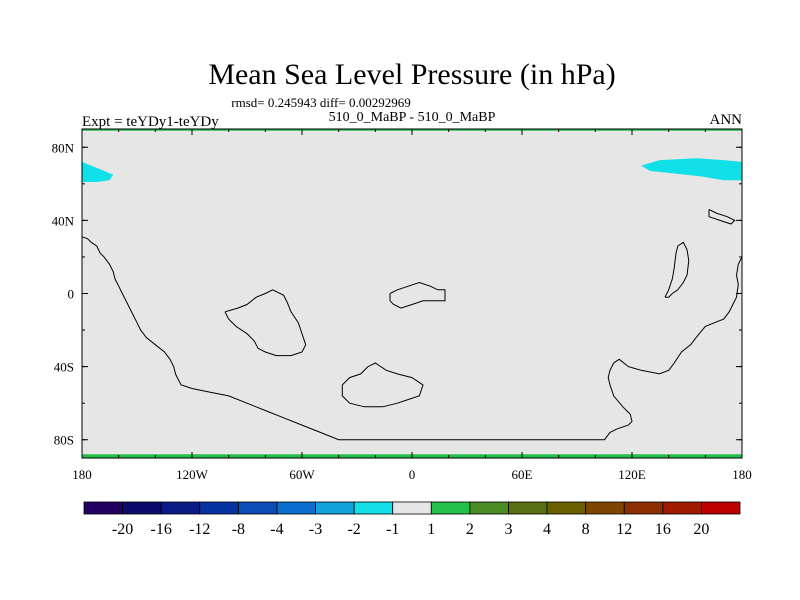 The height and width of the screenshot is (600, 800). What do you see at coordinates (412, 519) in the screenshot?
I see `colorbar: -20 -16 -12 -8 -4 -3 -2 -1 1 2 3 4 8 12 16 20` at bounding box center [412, 519].